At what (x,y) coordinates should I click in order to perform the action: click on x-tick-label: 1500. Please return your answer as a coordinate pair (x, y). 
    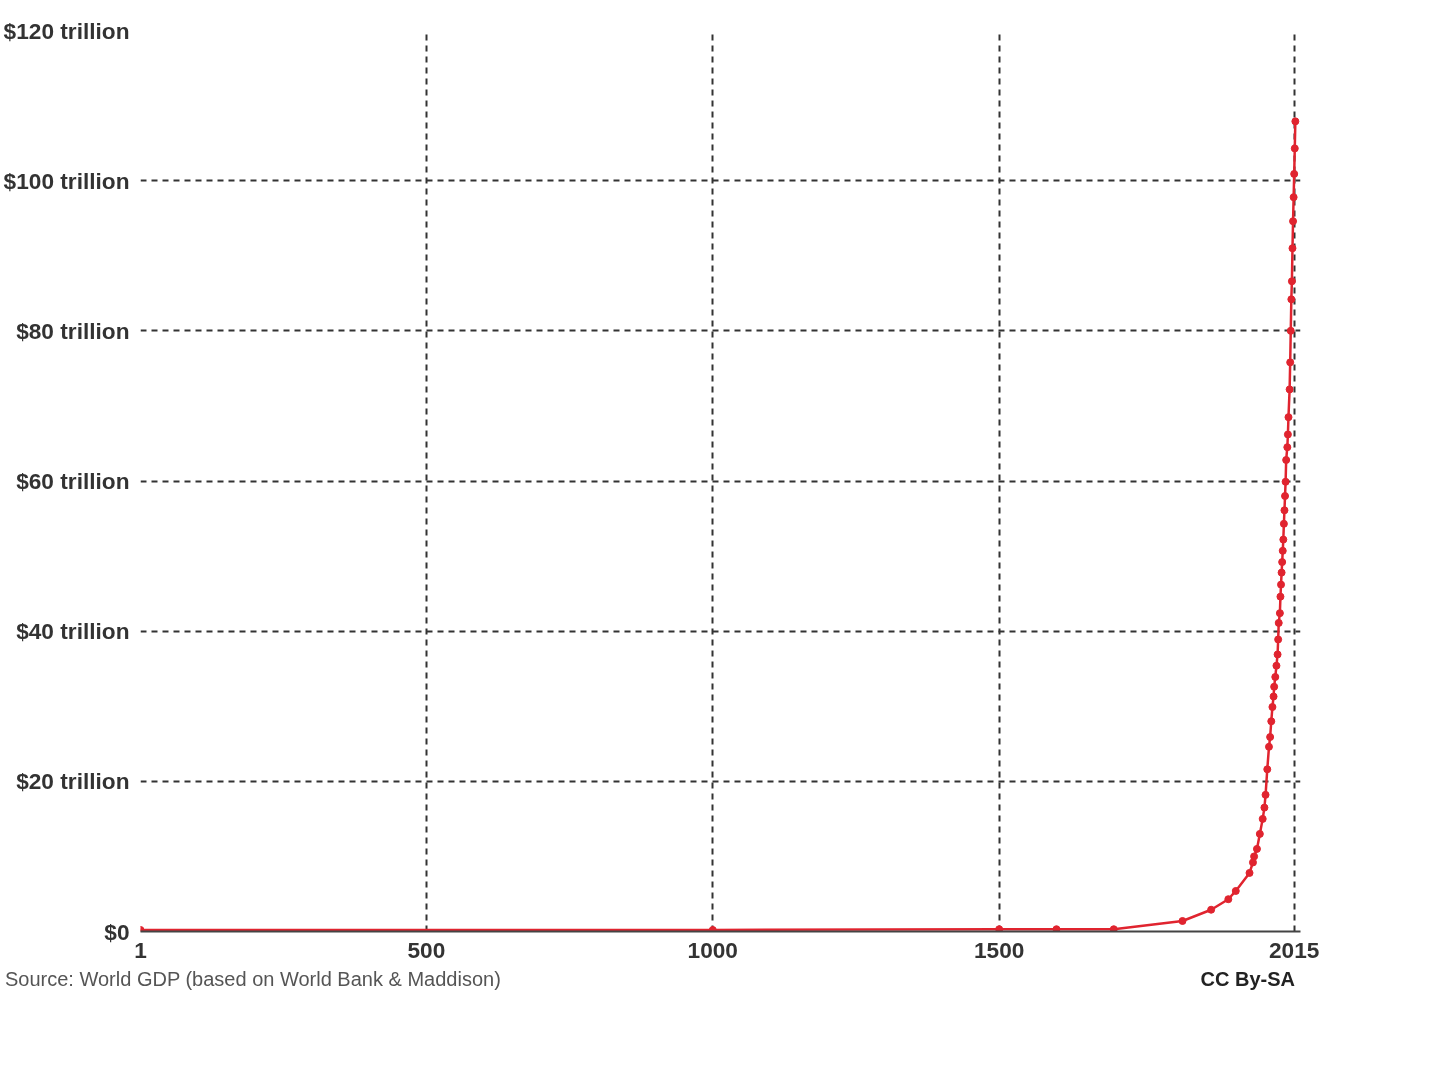
    Looking at the image, I should click on (999, 949).